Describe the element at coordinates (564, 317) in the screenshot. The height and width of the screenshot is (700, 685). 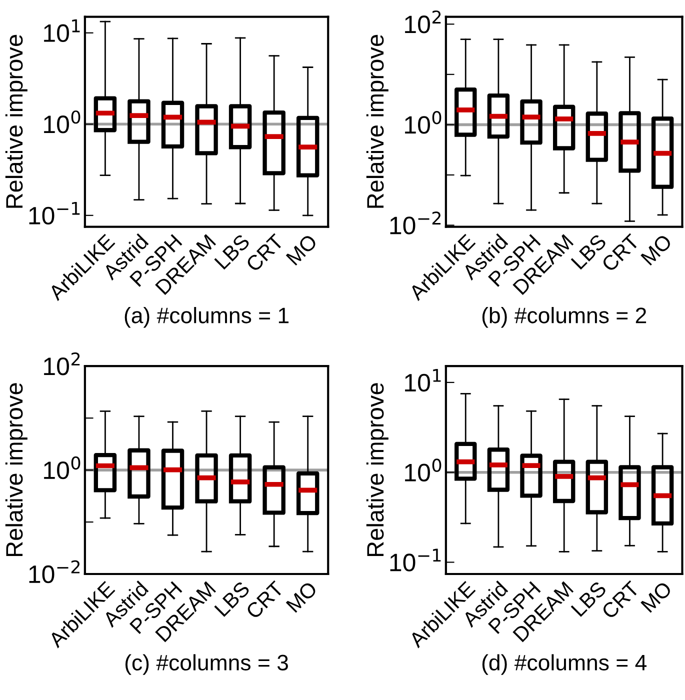
I see `x-axis-title: (b) #columns = 2` at that location.